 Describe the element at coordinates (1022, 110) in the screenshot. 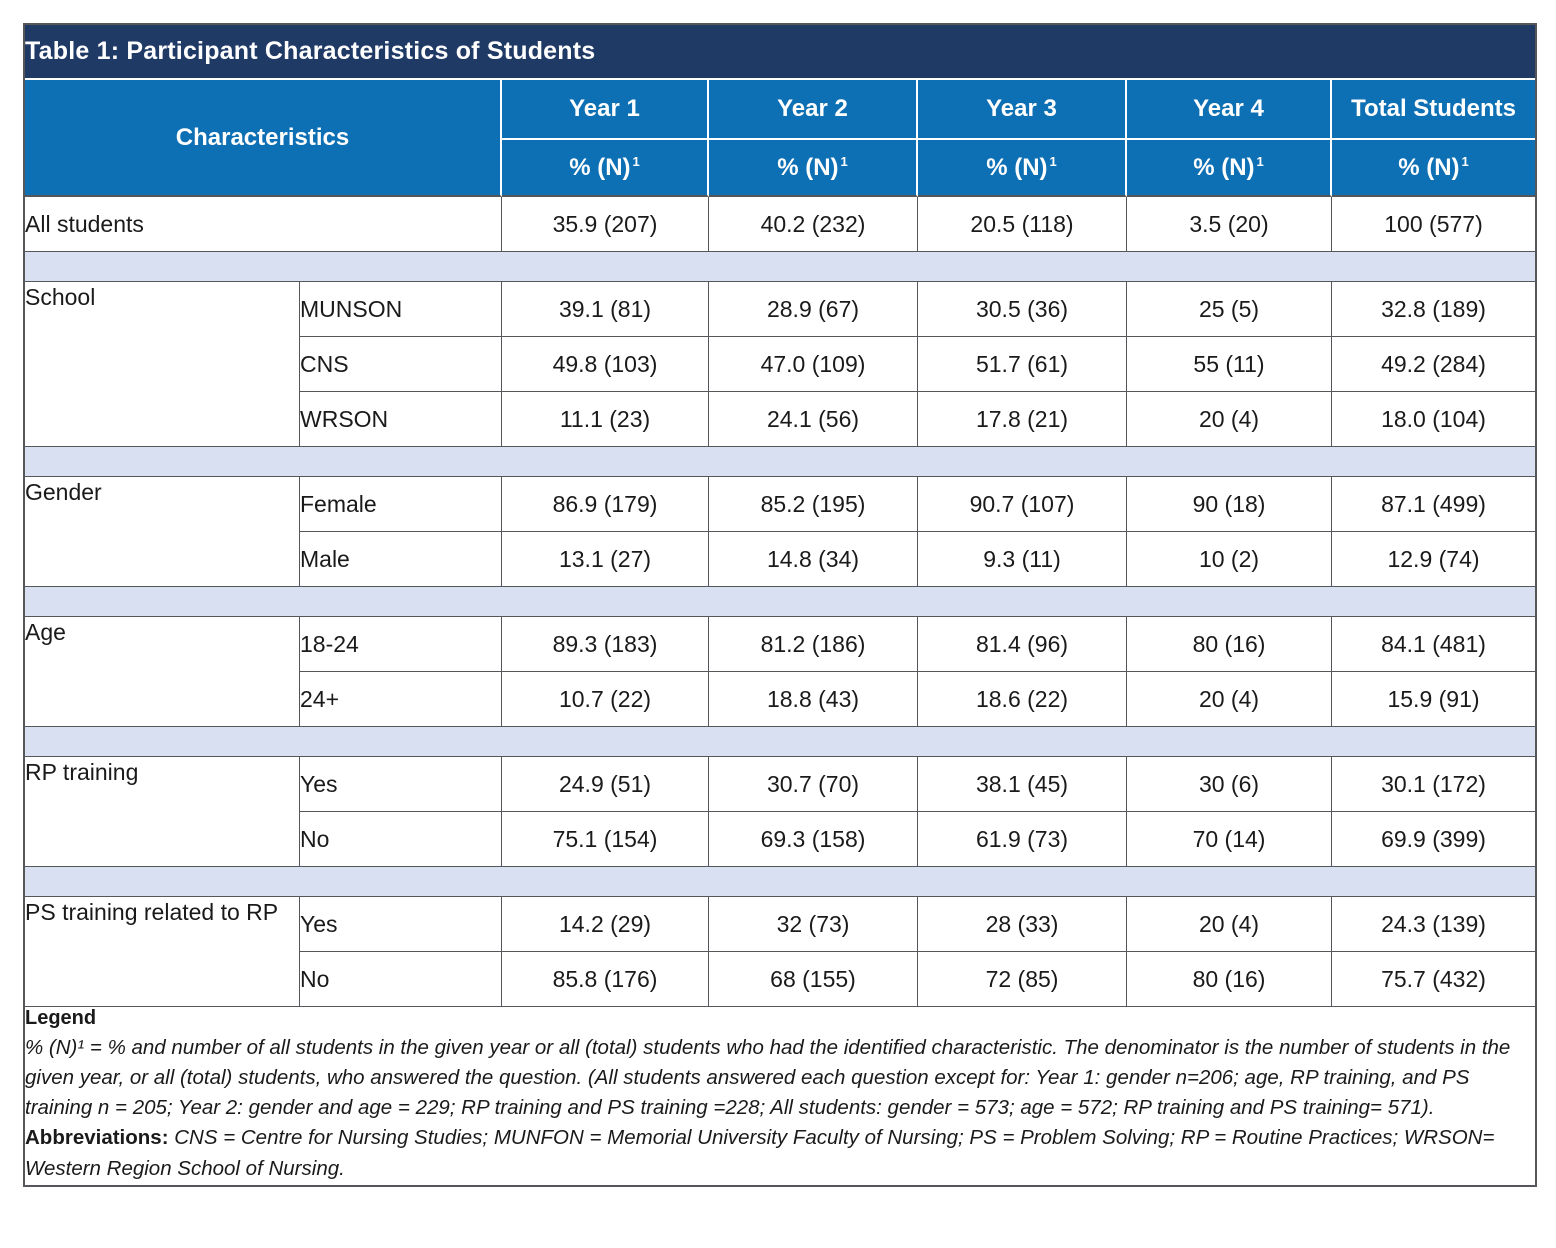

I see `col-header-year3: Year 3` at that location.